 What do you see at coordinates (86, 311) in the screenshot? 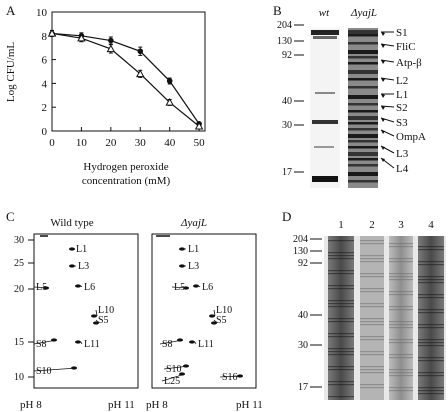
I see `gel-frame-wild` at bounding box center [86, 311].